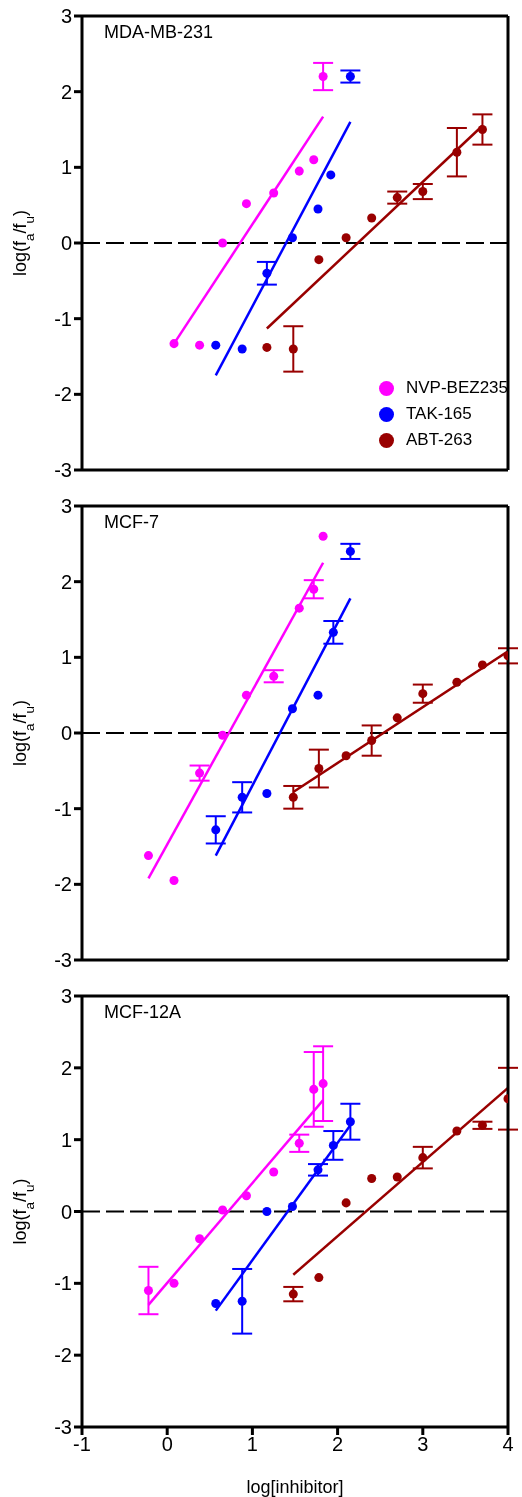  What do you see at coordinates (143, 1012) in the screenshot?
I see `chart-title: MCF-12A` at bounding box center [143, 1012].